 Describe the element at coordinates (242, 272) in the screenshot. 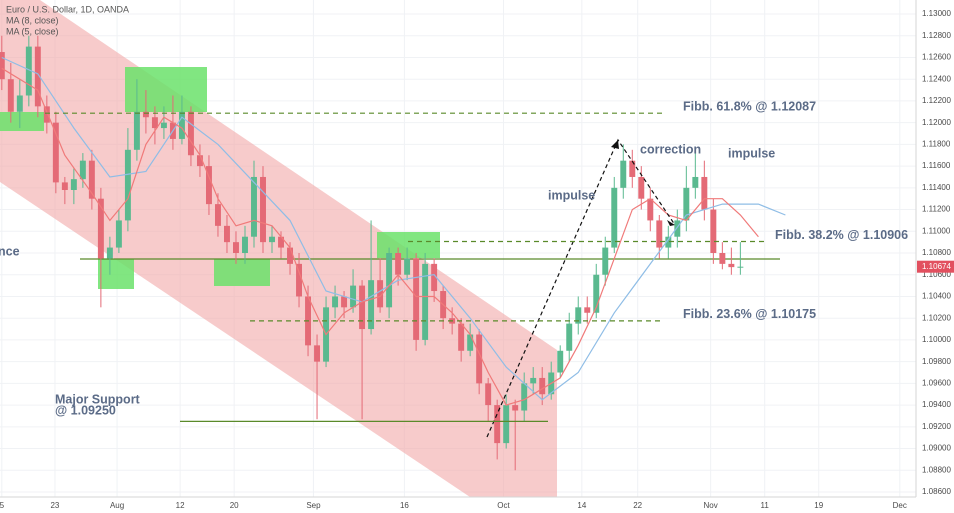

I see `zone-box` at that location.